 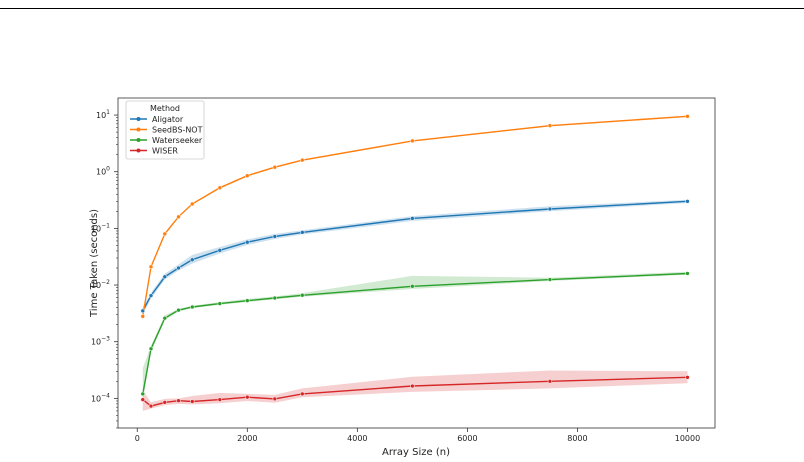 What do you see at coordinates (402, 8) in the screenshot?
I see `top-rule` at bounding box center [402, 8].